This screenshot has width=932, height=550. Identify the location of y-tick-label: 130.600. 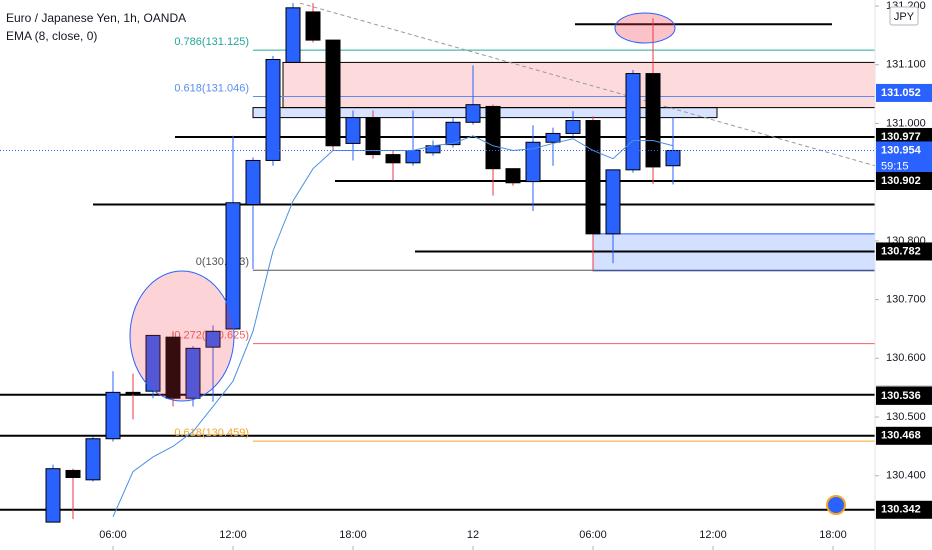
(906, 358).